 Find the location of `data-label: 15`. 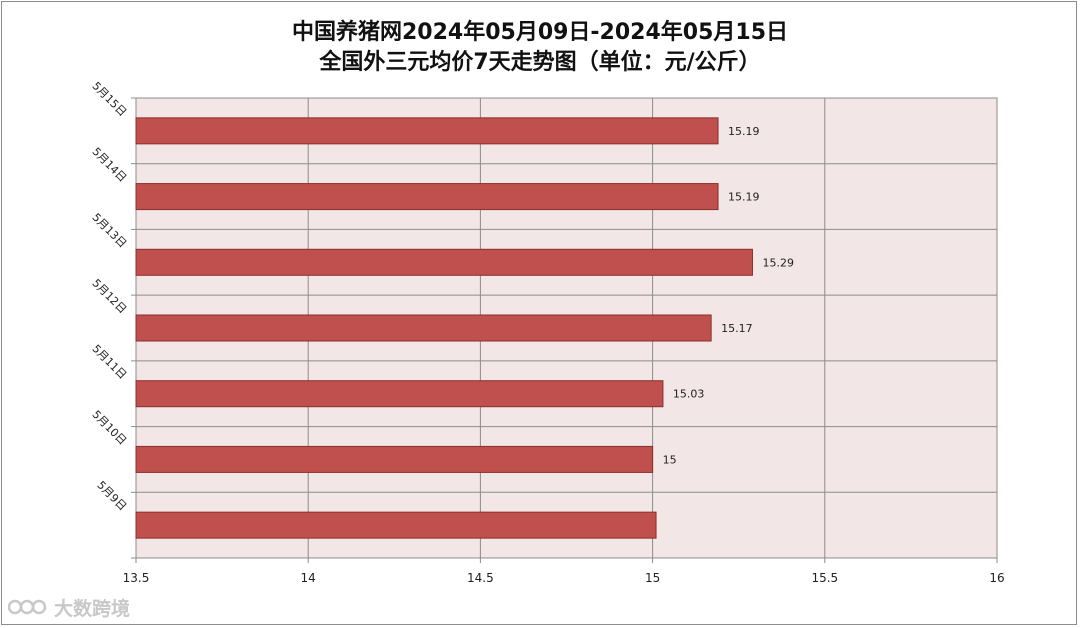

data-label: 15 is located at coordinates (670, 459).